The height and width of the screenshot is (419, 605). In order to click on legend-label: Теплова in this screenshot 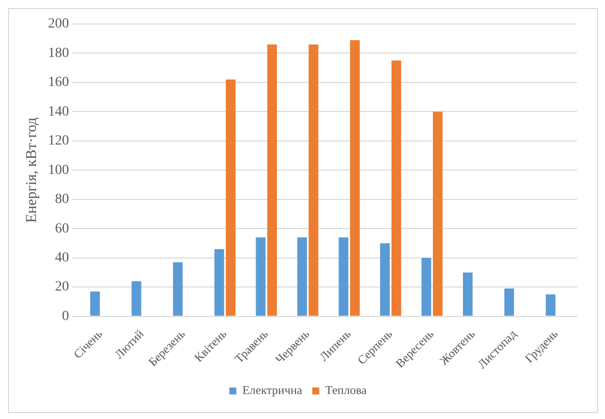, I will do `click(346, 390)`.